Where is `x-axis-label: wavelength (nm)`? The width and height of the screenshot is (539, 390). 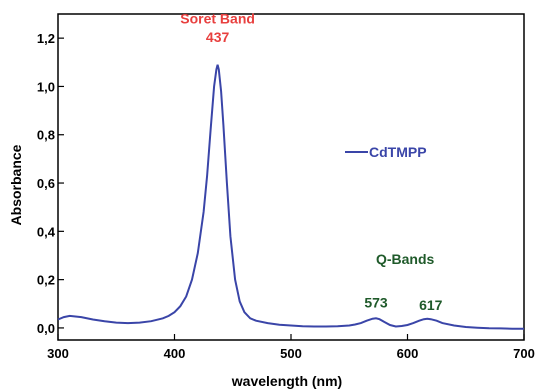 x-axis-label: wavelength (nm) is located at coordinates (286, 381).